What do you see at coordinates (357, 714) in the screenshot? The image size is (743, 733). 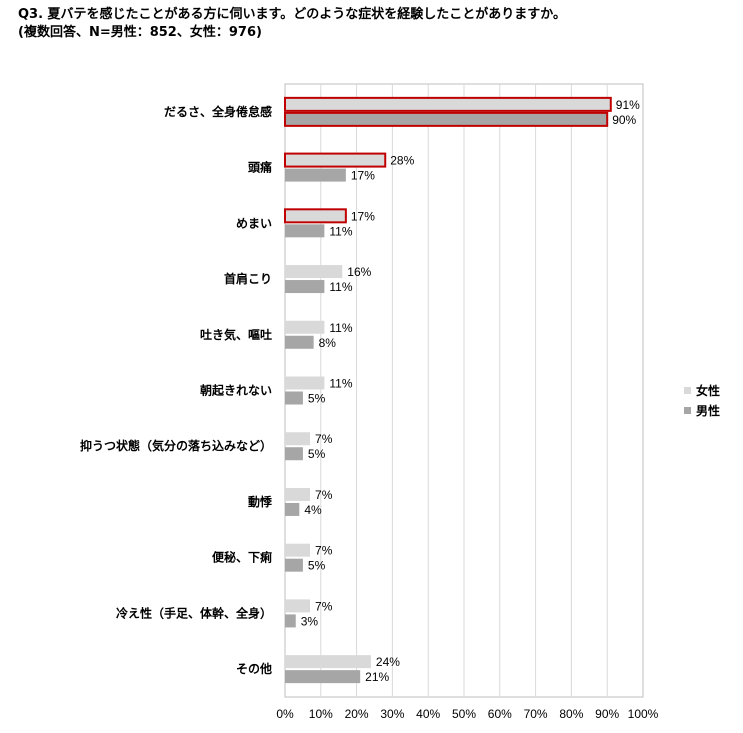 I see `x-tick-label: 20%` at bounding box center [357, 714].